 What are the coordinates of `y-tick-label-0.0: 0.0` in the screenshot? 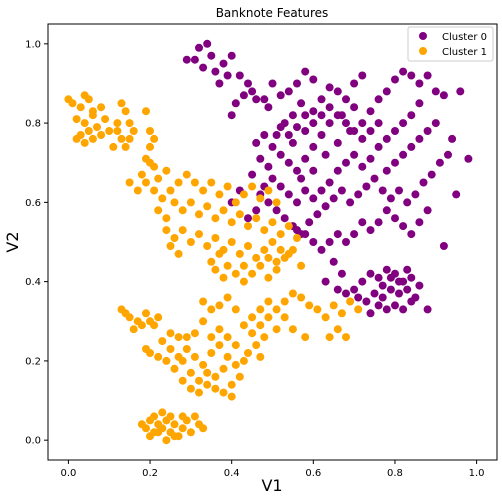 It's located at (33, 441).